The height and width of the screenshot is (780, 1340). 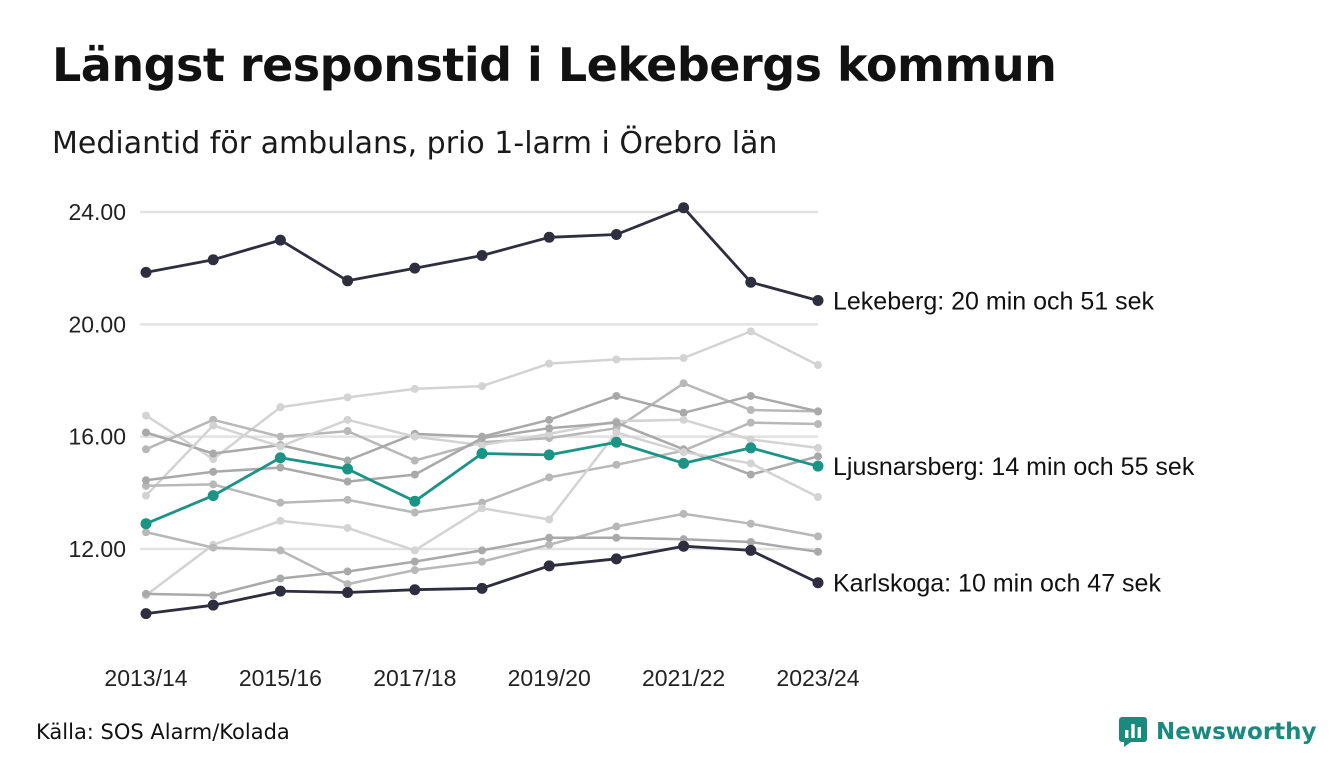 What do you see at coordinates (554, 65) in the screenshot?
I see `chart-title: Längst responstid i Lekebergs kommun` at bounding box center [554, 65].